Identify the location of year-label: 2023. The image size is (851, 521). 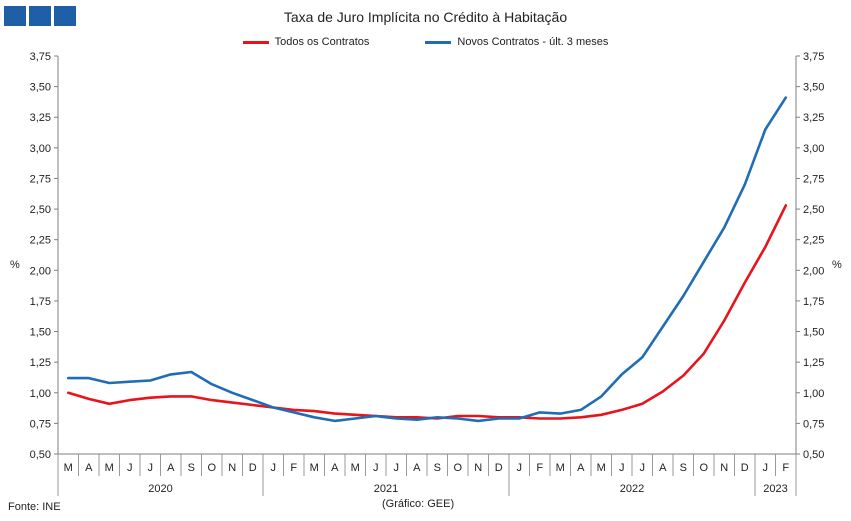
(775, 489).